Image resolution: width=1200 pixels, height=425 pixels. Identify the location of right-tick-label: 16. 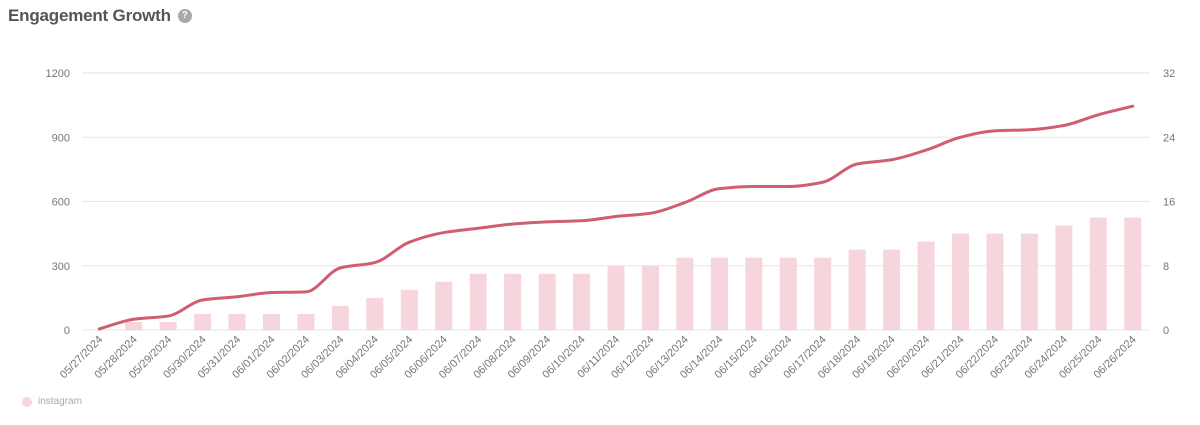
(1169, 203).